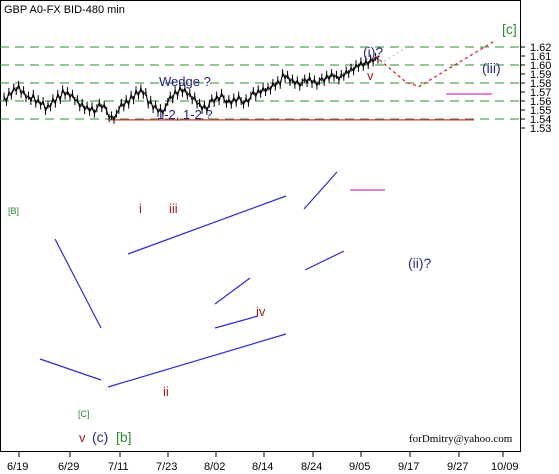 Image resolution: width=559 pixels, height=474 pixels. Describe the element at coordinates (421, 142) in the screenshot. I see `magenta-lines` at that location.